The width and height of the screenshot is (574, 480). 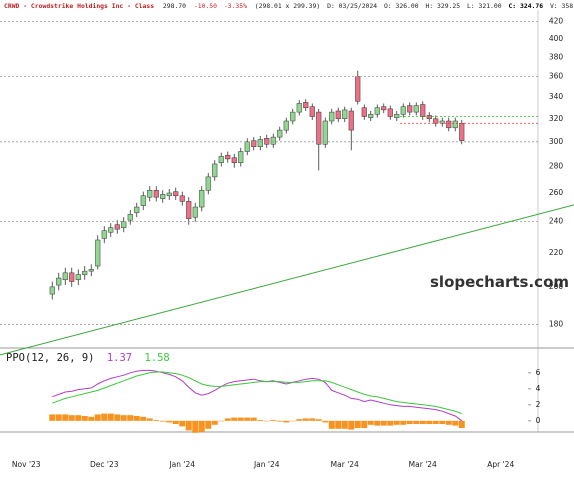 I want to click on y-tick-label: 340, so click(x=556, y=96).